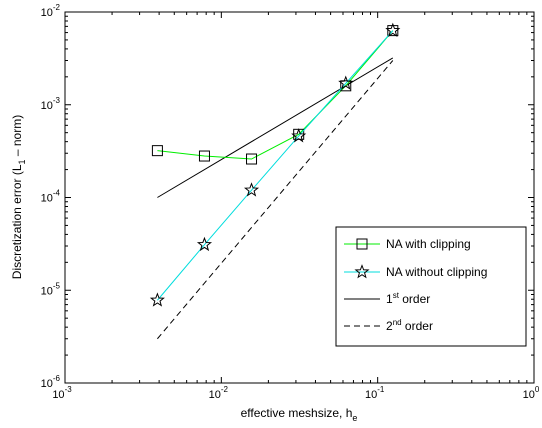  I want to click on legend-label-ordinal: nd, so click(397, 322).